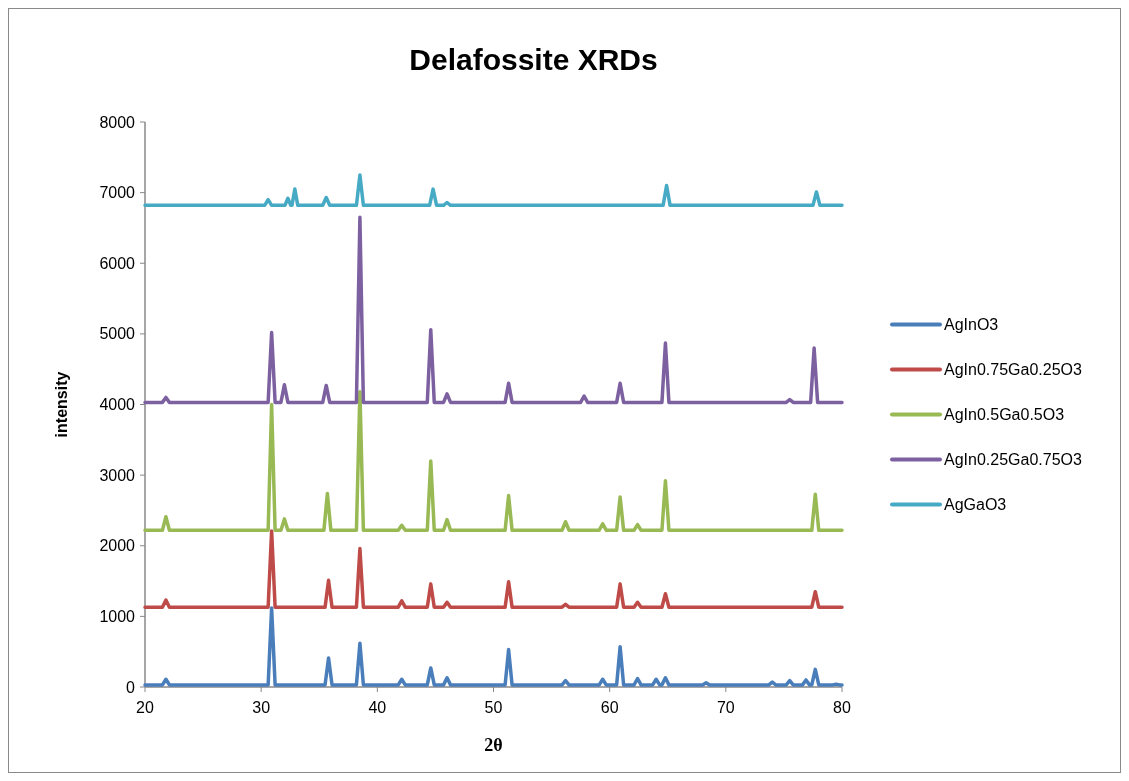 The image size is (1129, 781). What do you see at coordinates (533, 59) in the screenshot?
I see `chart-title: Delafossite XRDs` at bounding box center [533, 59].